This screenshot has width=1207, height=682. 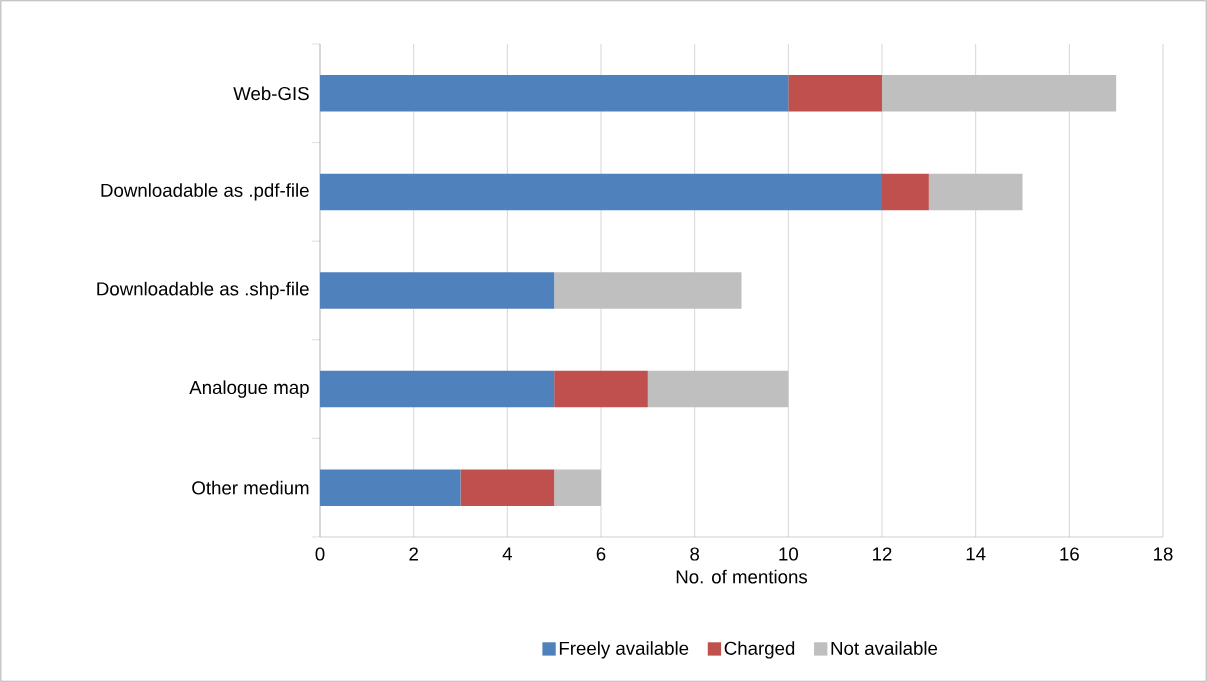 What do you see at coordinates (759, 650) in the screenshot?
I see `legend-label: Charged` at bounding box center [759, 650].